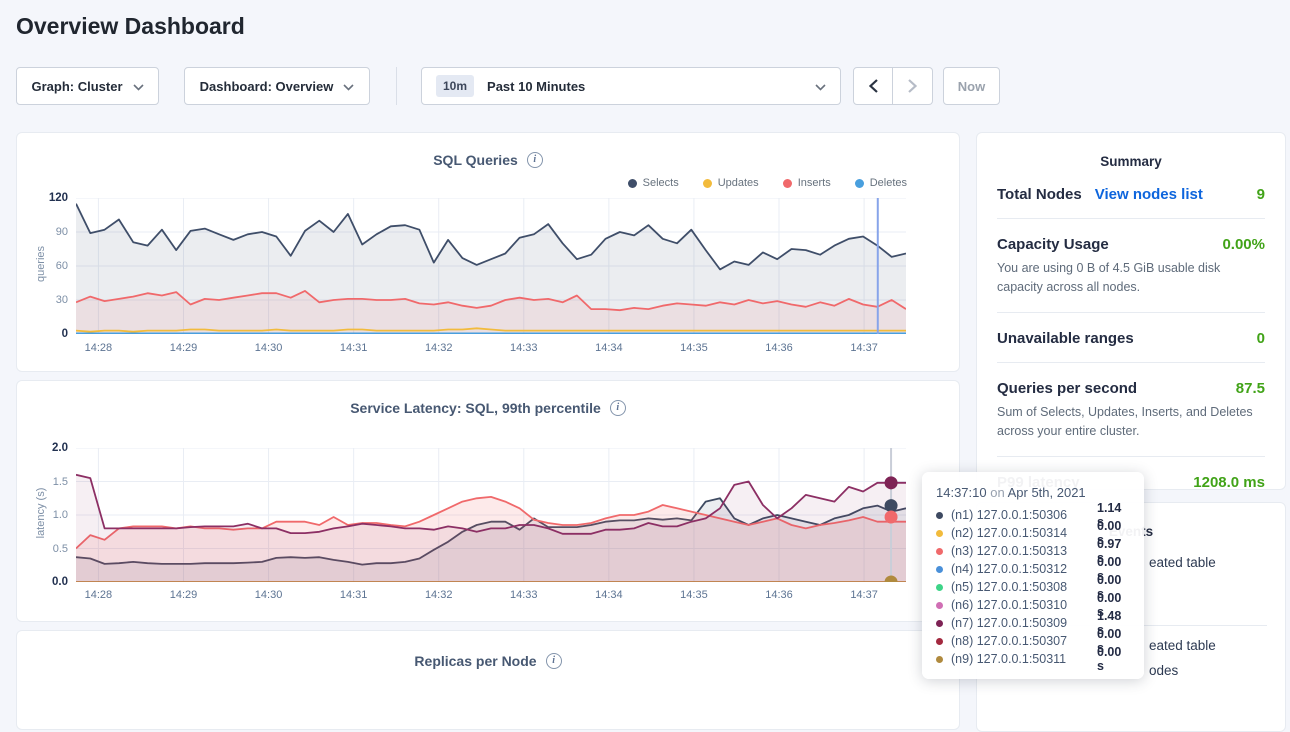 Image resolution: width=1290 pixels, height=732 pixels. What do you see at coordinates (1033, 659) in the screenshot?
I see `tooltip-node-row: (n9) 127.0.0.1:50311 0.00 s` at bounding box center [1033, 659].